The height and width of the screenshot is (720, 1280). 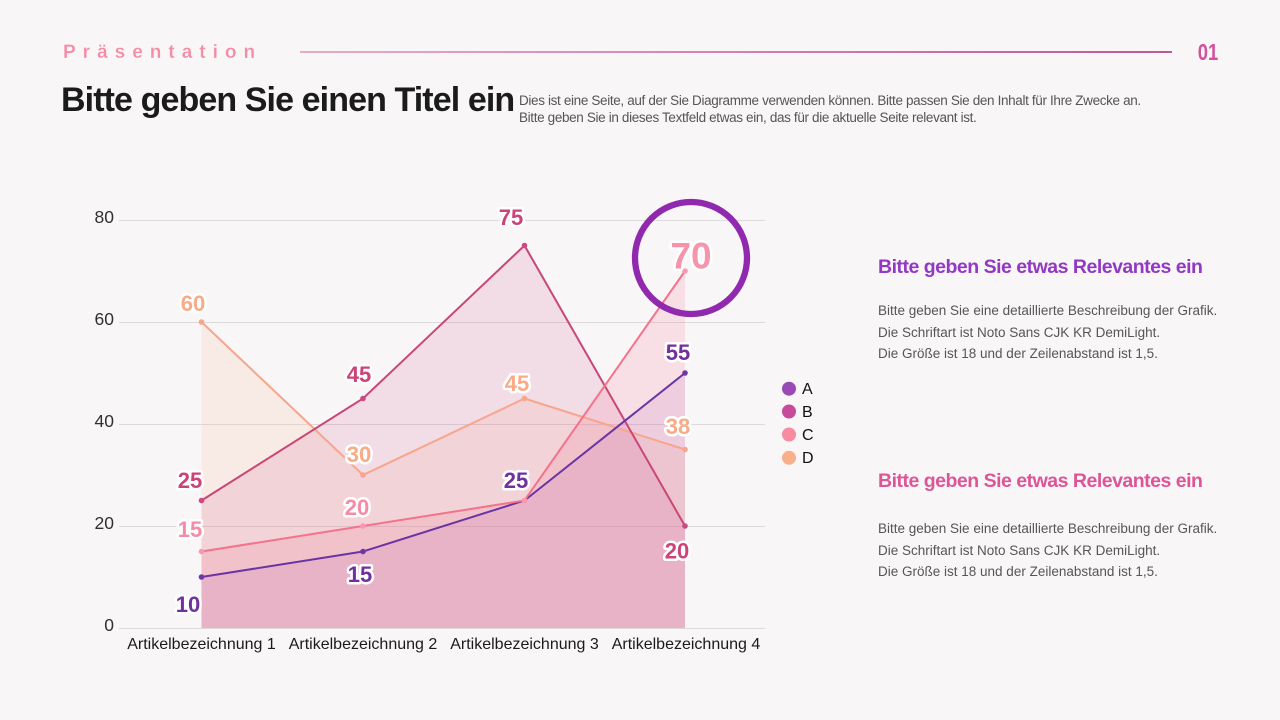 I want to click on svg-text: 30, so click(x=359, y=454).